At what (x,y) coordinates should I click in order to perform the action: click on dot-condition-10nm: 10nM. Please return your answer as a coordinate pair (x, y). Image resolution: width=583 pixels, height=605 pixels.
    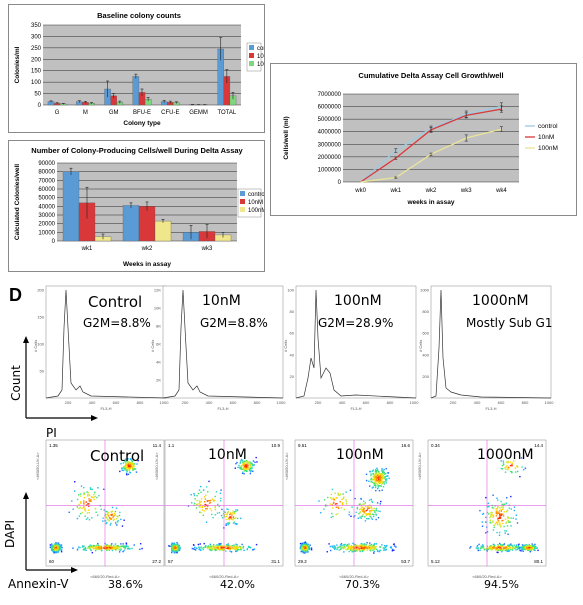
    Looking at the image, I should click on (227, 455).